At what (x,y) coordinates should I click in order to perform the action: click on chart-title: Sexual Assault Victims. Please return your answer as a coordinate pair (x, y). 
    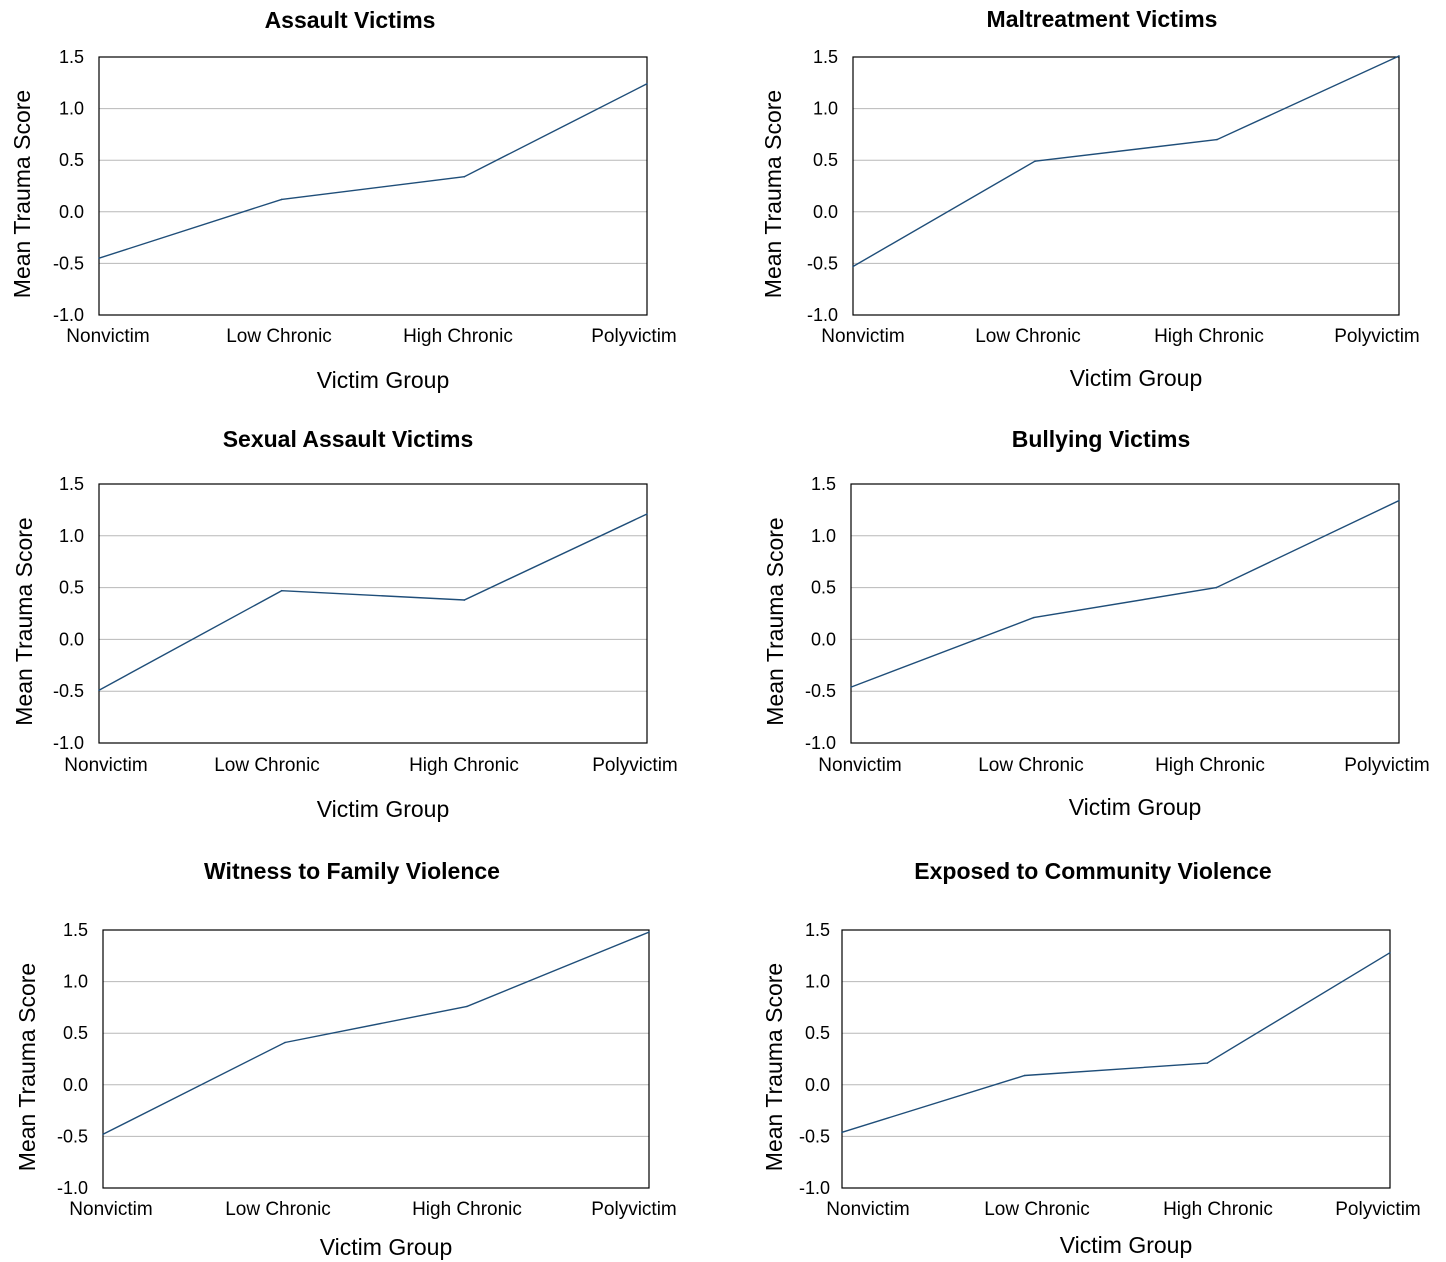
    Looking at the image, I should click on (348, 439).